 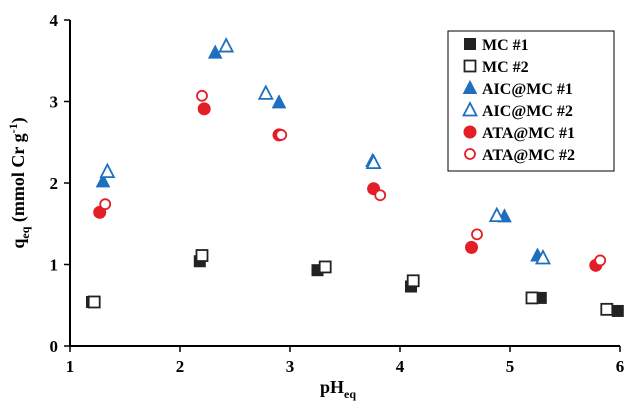 I want to click on y-tick-label: 0, so click(x=54, y=346).